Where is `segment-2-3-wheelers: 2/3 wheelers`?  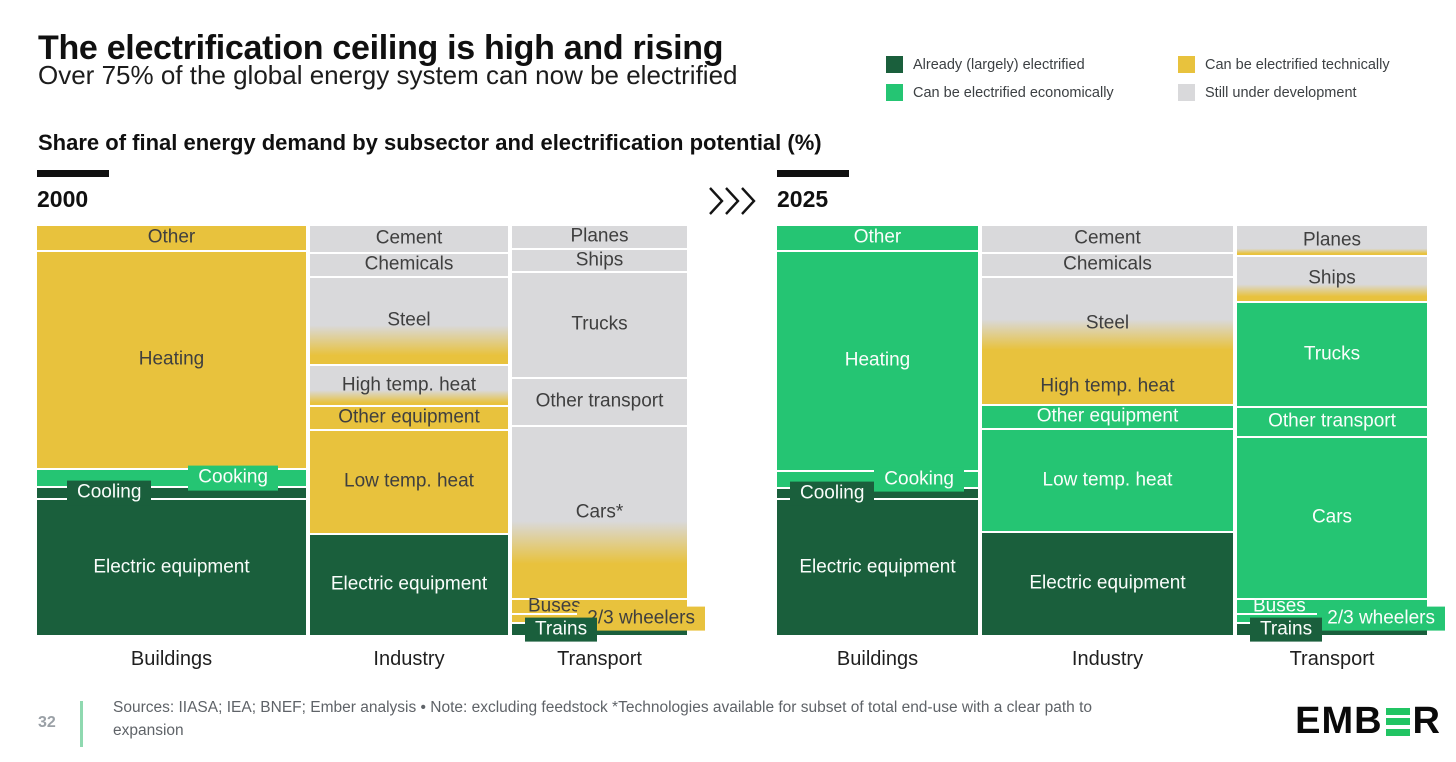 segment-2-3-wheelers: 2/3 wheelers is located at coordinates (608, 618).